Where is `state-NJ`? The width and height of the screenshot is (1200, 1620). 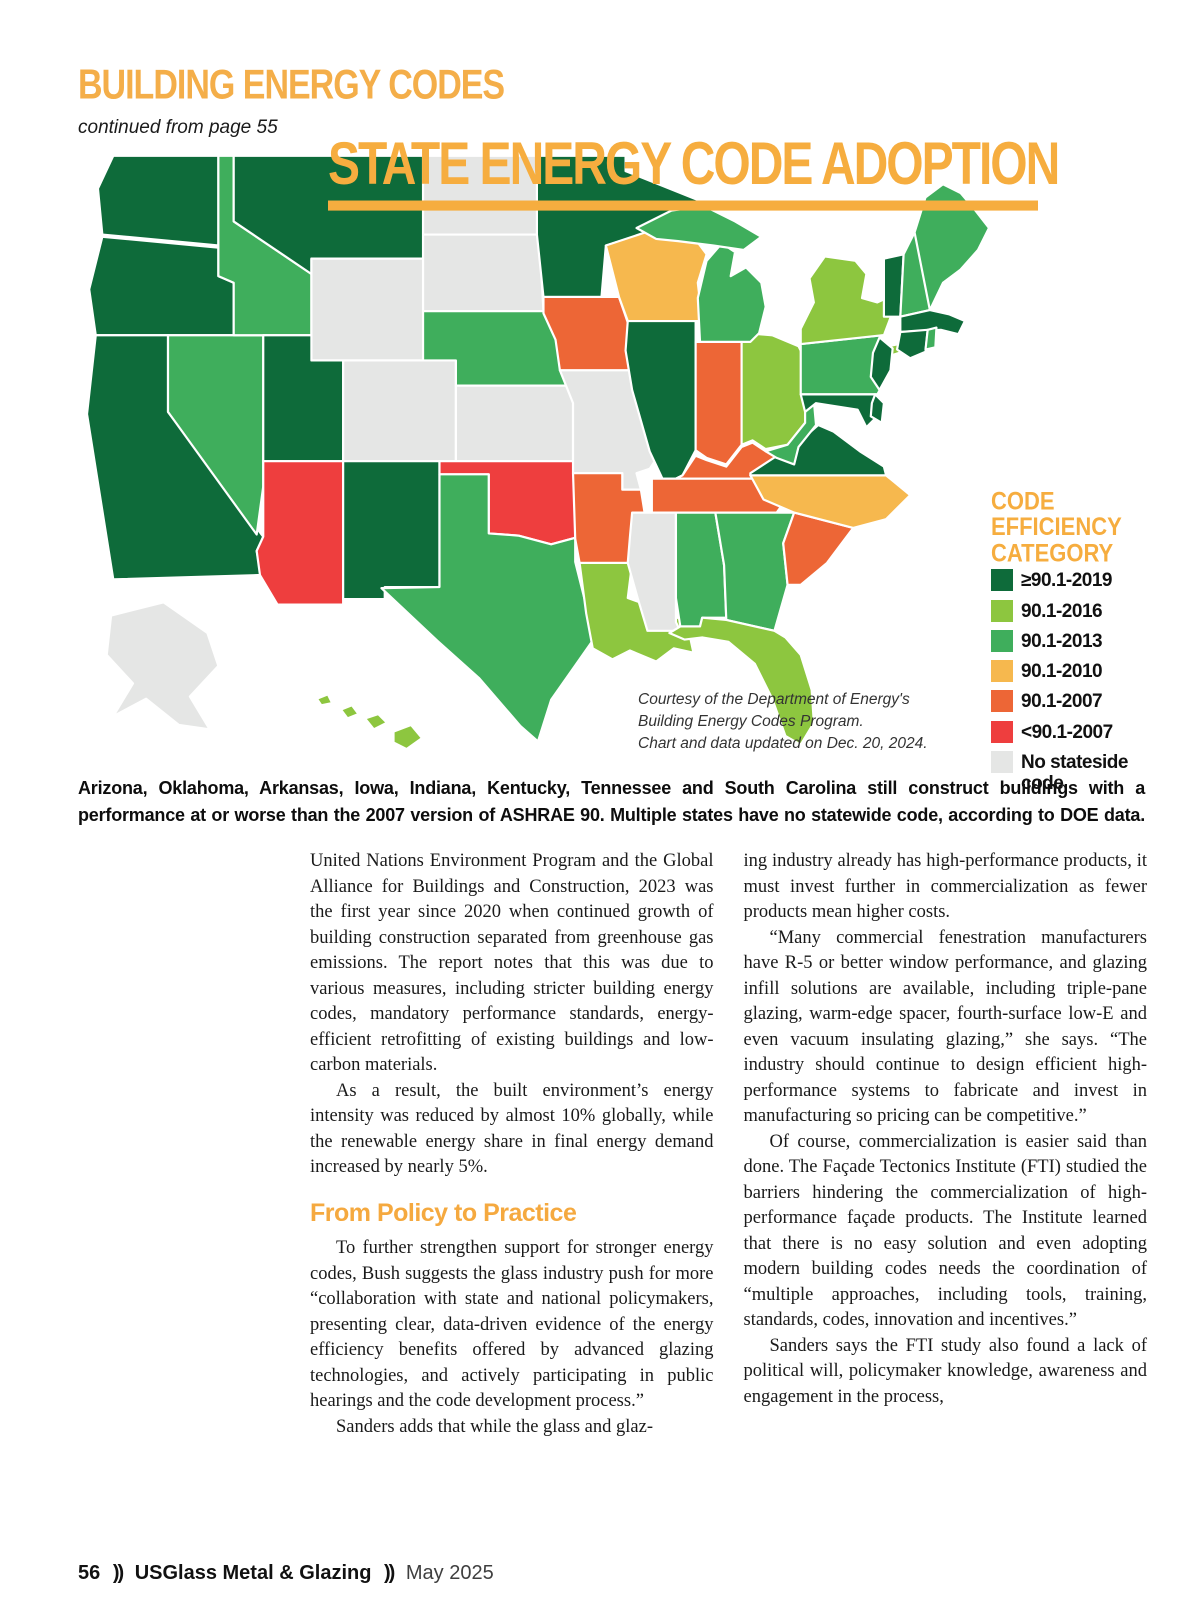 state-NJ is located at coordinates (881, 364).